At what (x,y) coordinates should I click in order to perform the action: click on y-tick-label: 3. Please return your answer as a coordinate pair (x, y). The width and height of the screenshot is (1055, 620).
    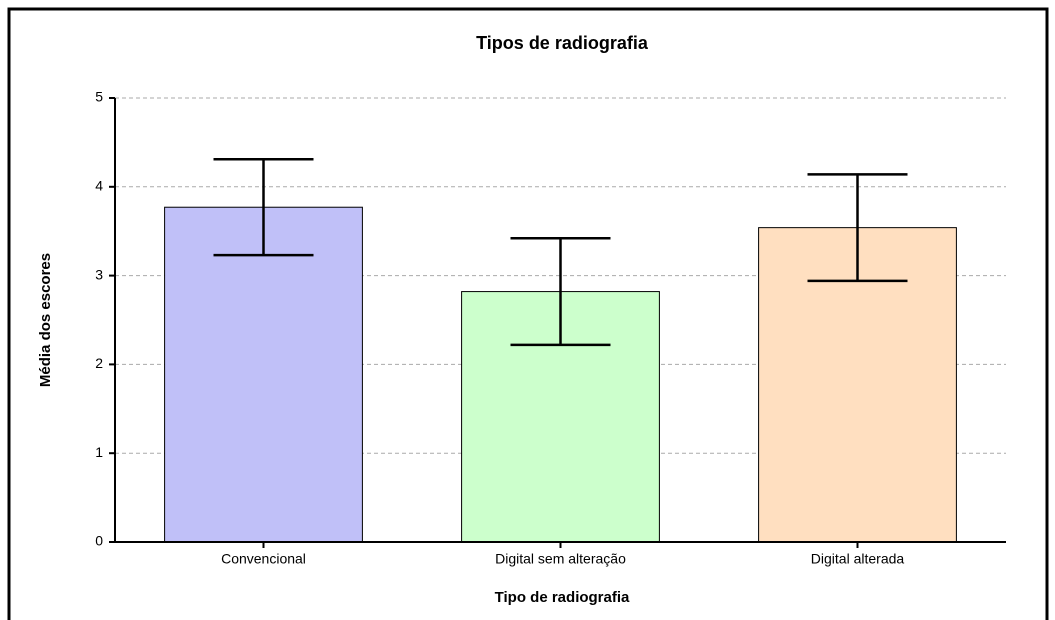
    Looking at the image, I should click on (99, 274).